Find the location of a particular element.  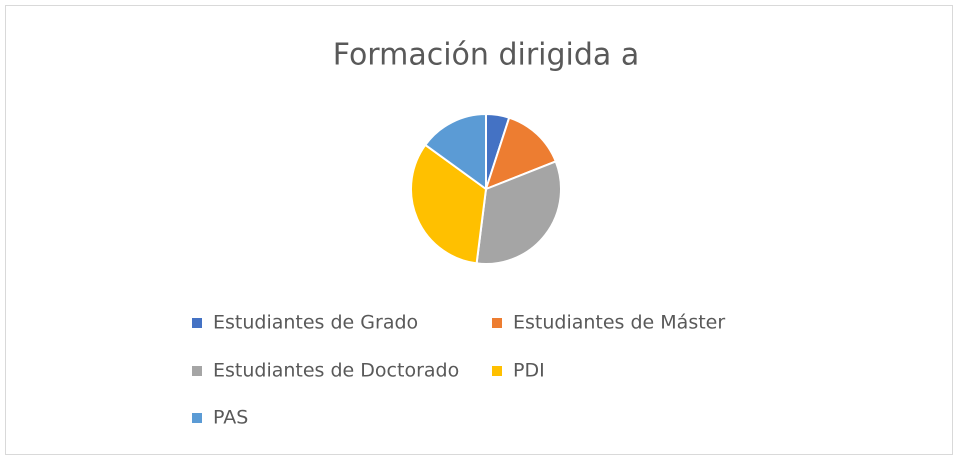

legend-label: Estudiantes de Doctorado is located at coordinates (336, 371).